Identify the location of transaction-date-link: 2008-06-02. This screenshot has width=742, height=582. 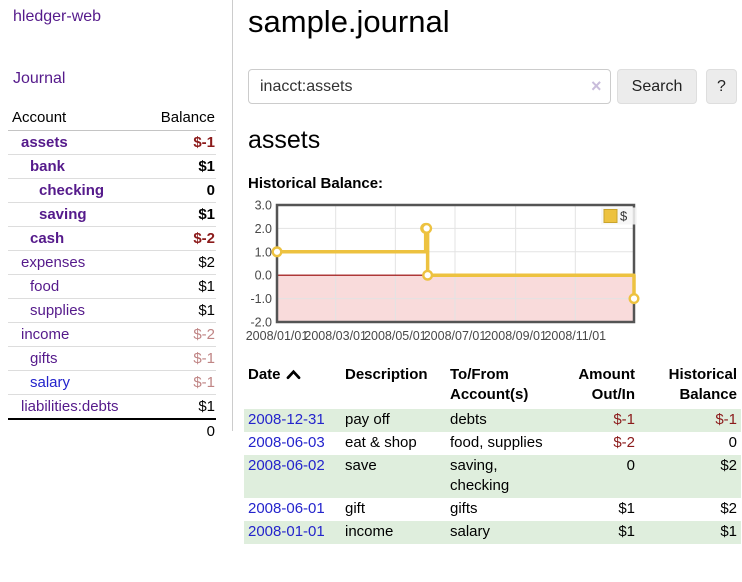
(286, 465).